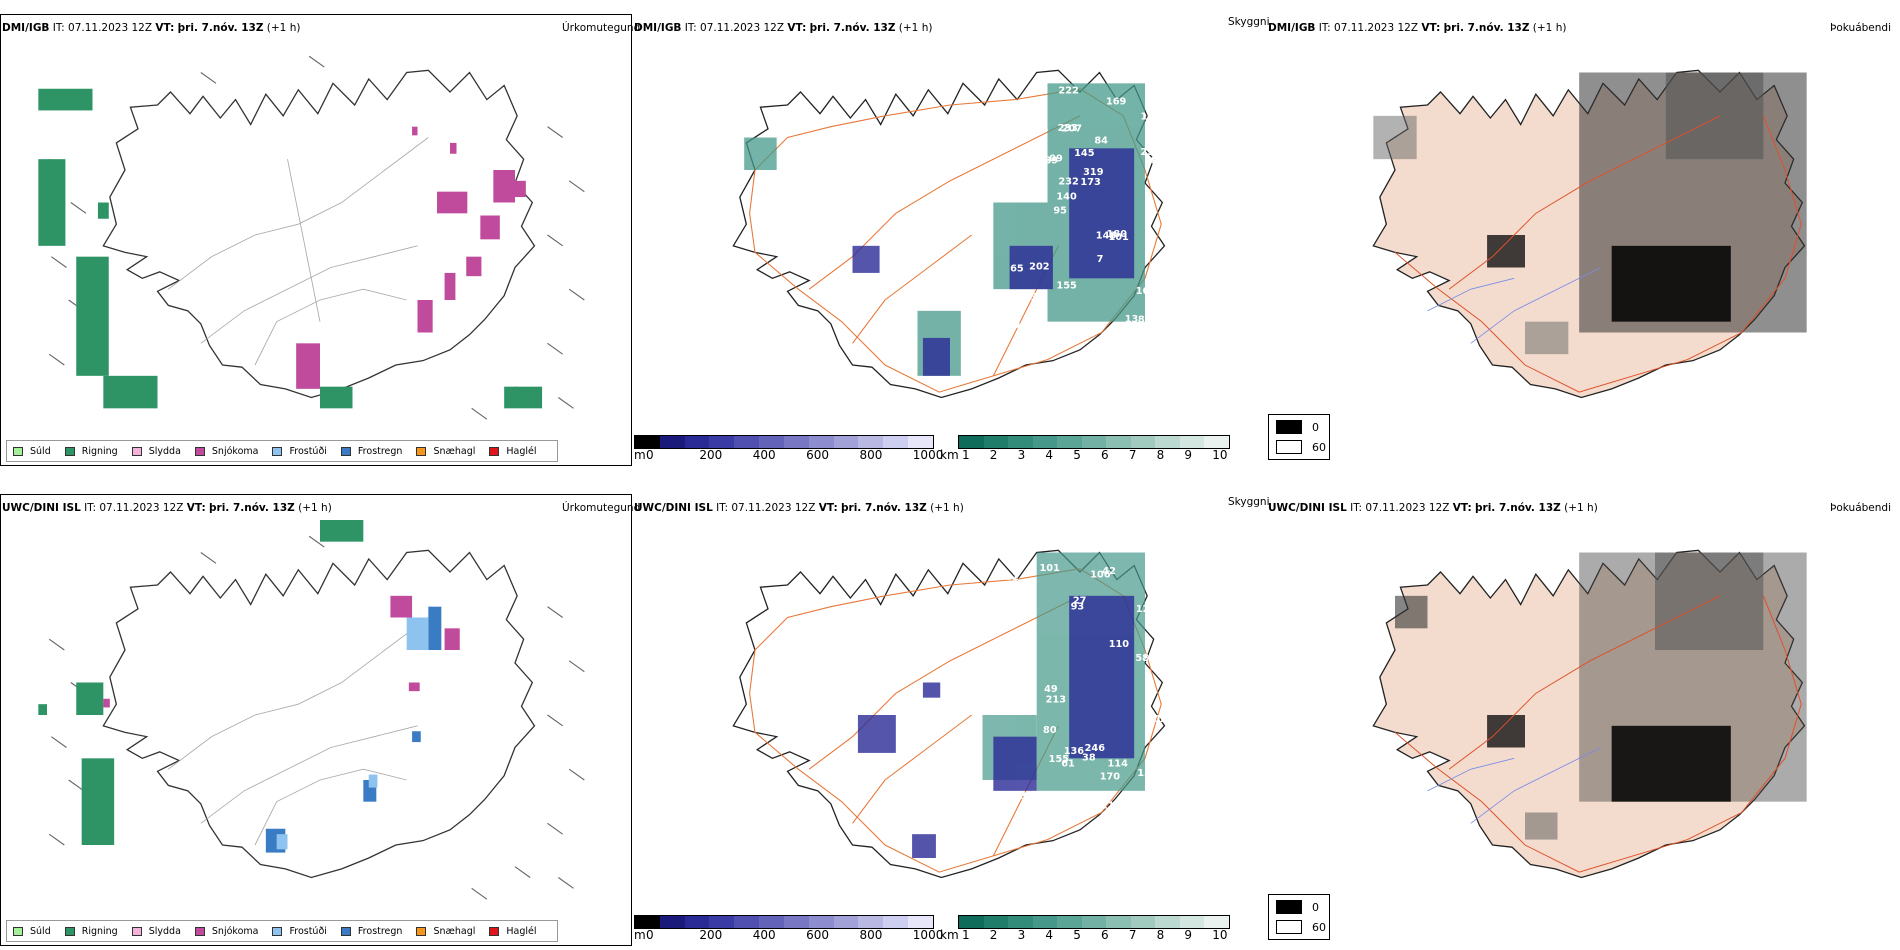  What do you see at coordinates (1132, 935) in the screenshot?
I see `colorbar-tick-label: 7` at bounding box center [1132, 935].